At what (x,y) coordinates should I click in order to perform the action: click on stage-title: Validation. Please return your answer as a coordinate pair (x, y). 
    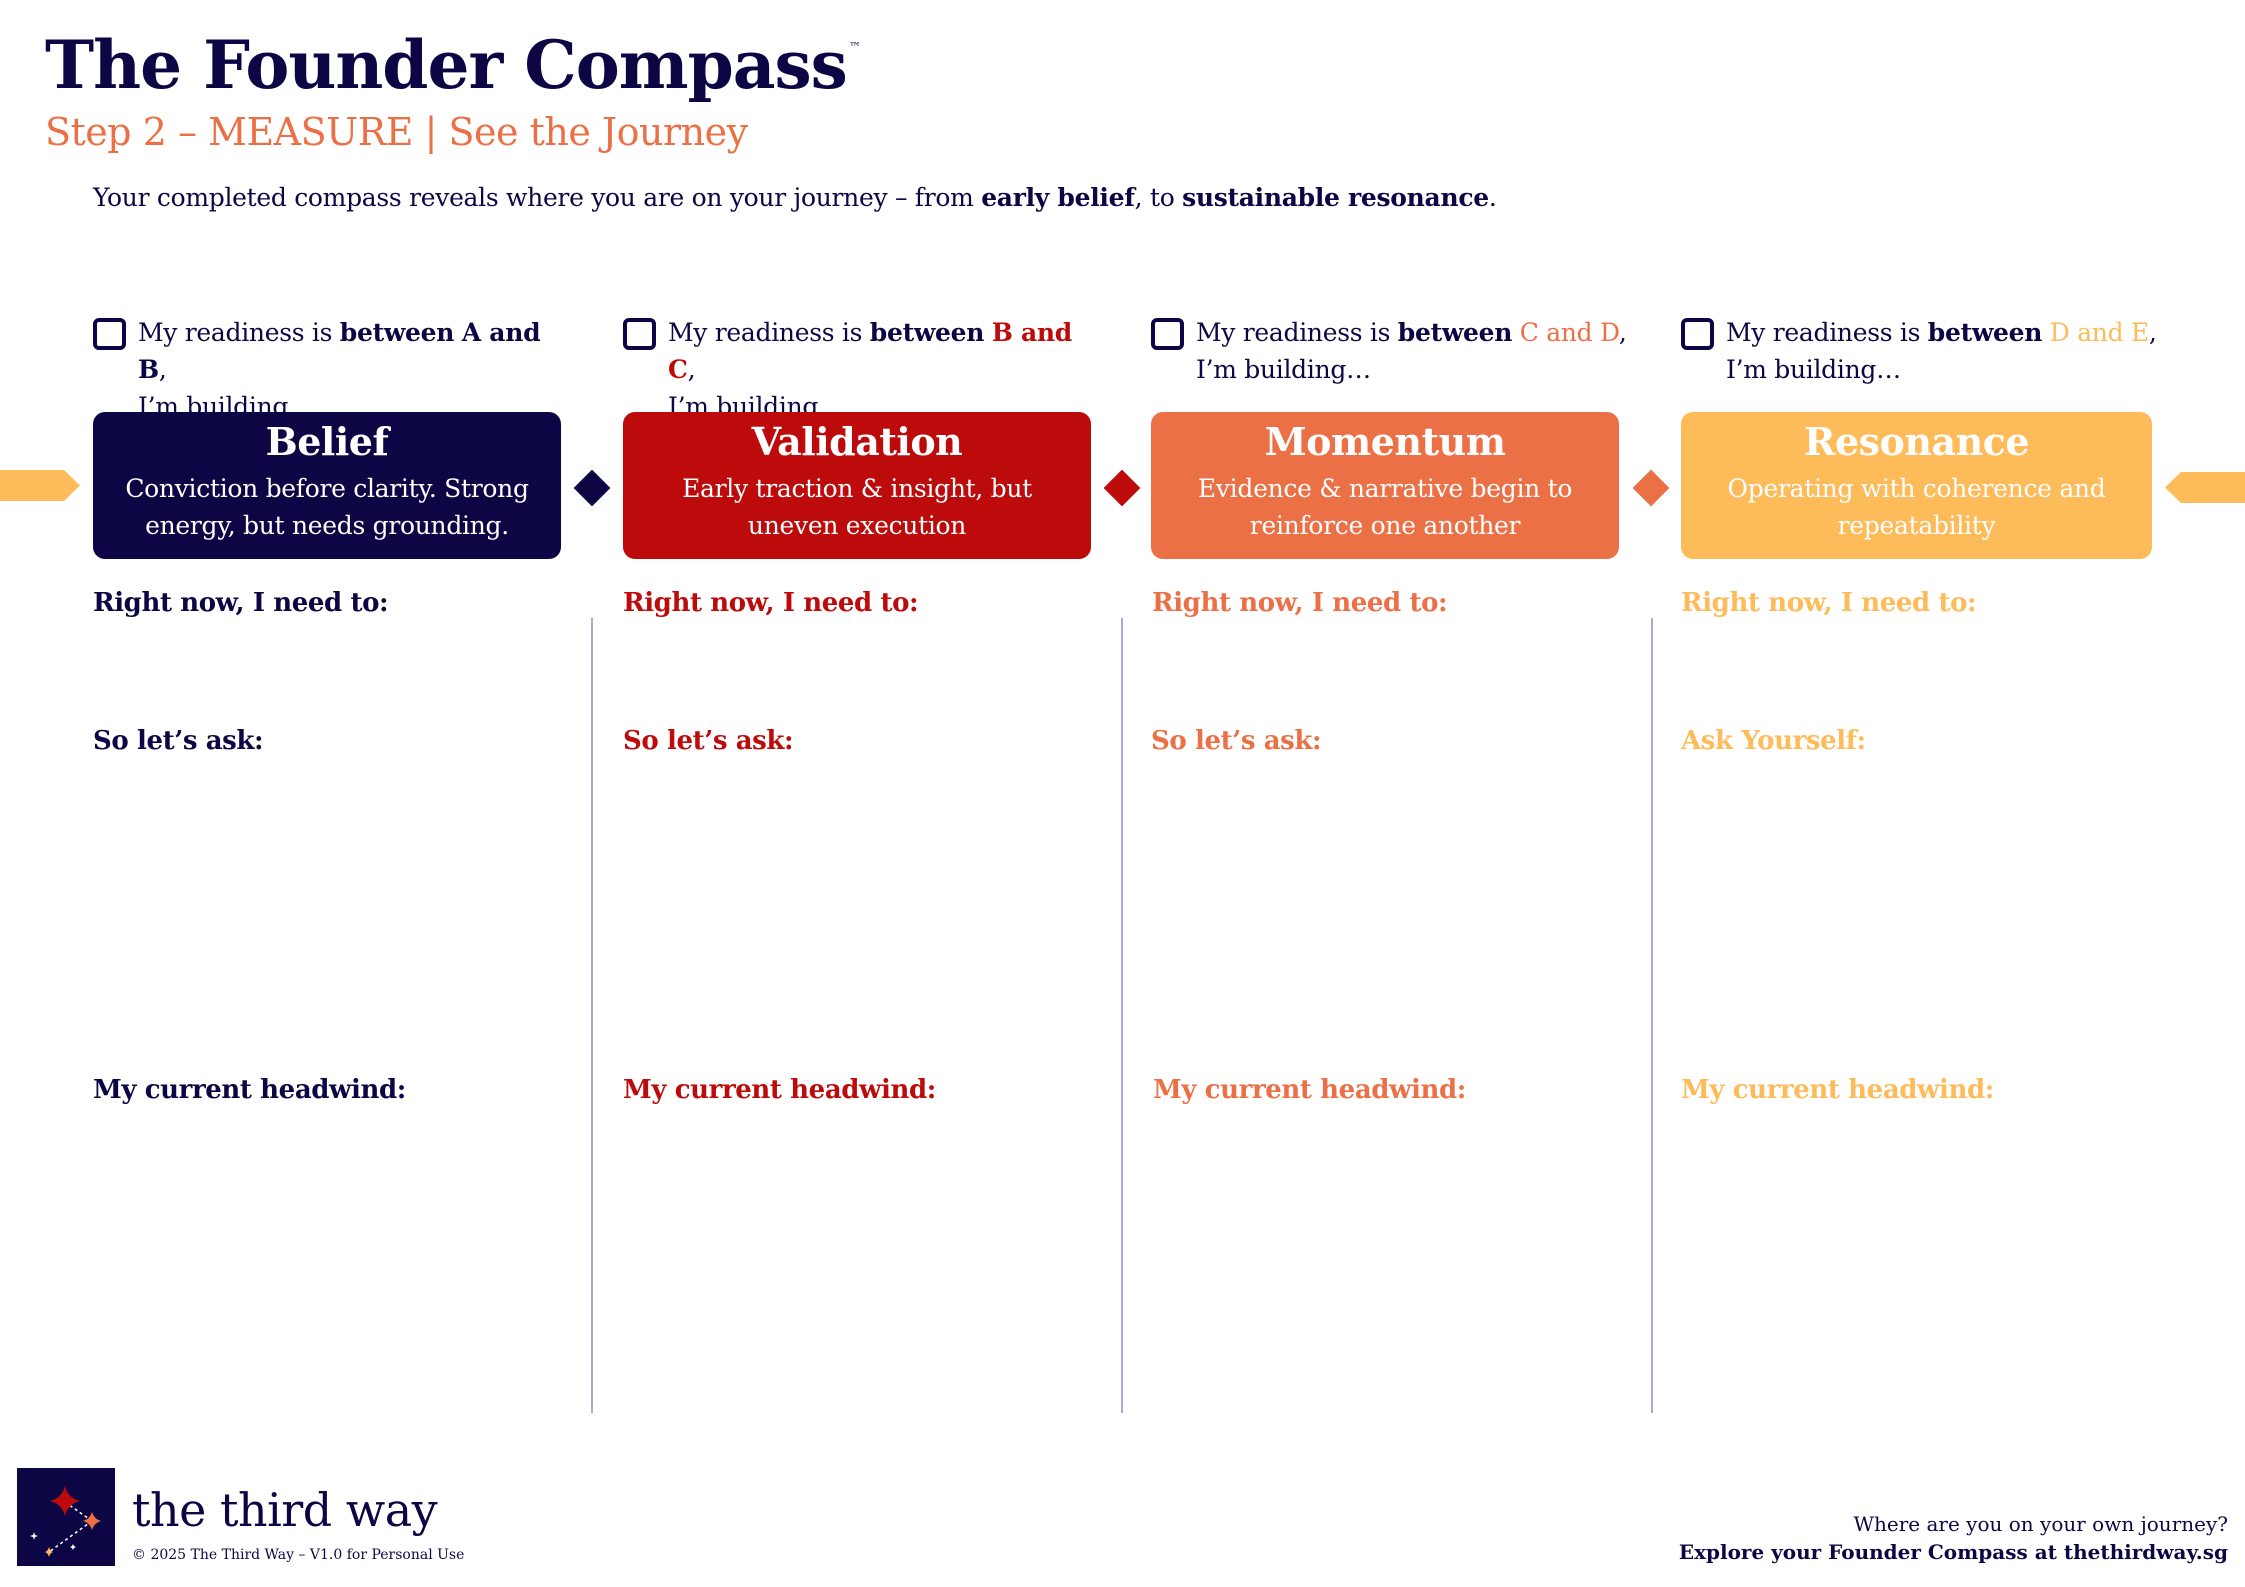
    Looking at the image, I should click on (857, 441).